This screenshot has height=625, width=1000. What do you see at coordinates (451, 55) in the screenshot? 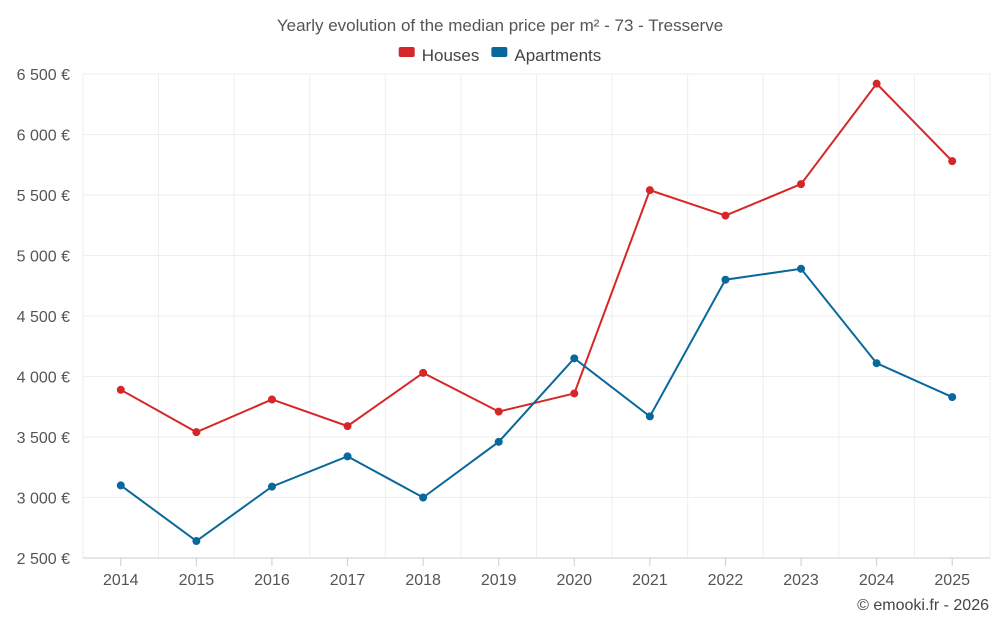
I see `legend-label: Houses` at bounding box center [451, 55].